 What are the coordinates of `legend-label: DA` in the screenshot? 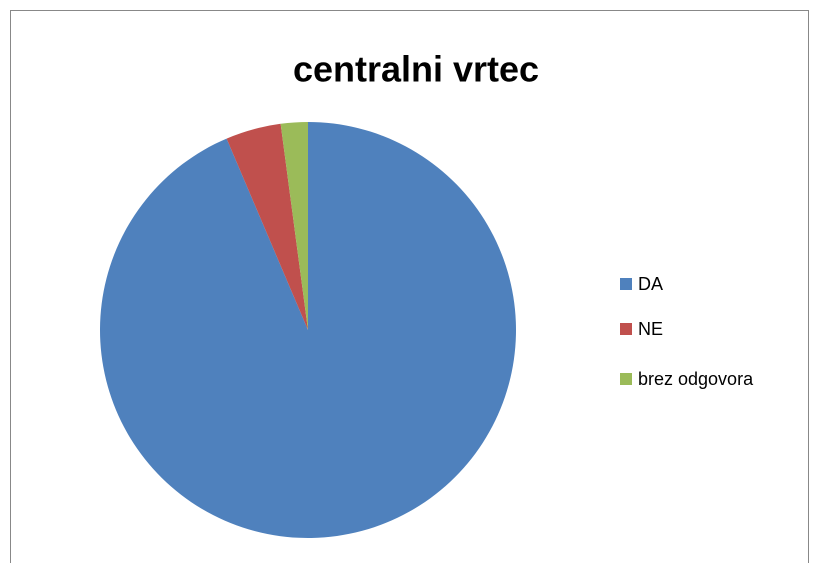 It's located at (650, 284).